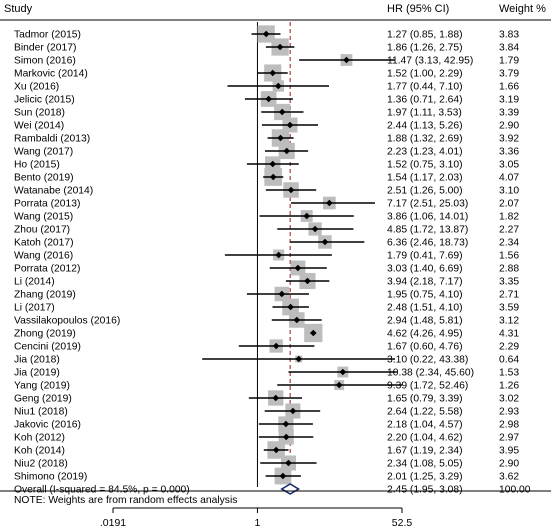 This screenshot has height=529, width=551. I want to click on overall-weight: 100.00, so click(515, 490).